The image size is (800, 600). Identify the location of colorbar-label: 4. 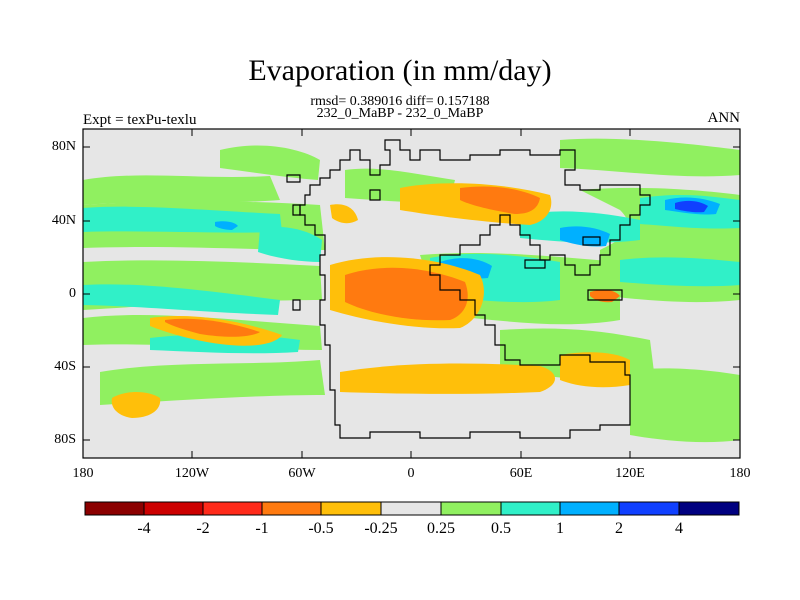
(679, 528).